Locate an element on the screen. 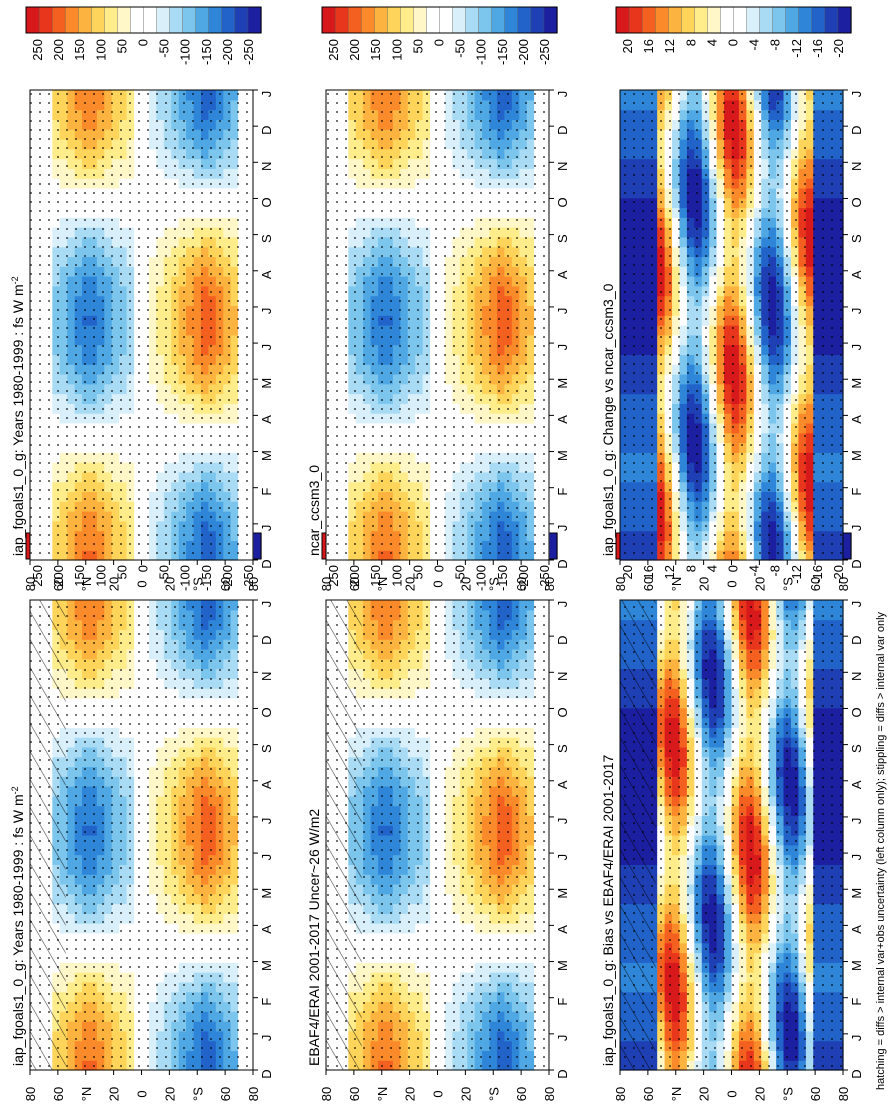  panel-title-superscript: -2 is located at coordinates (15, 790).